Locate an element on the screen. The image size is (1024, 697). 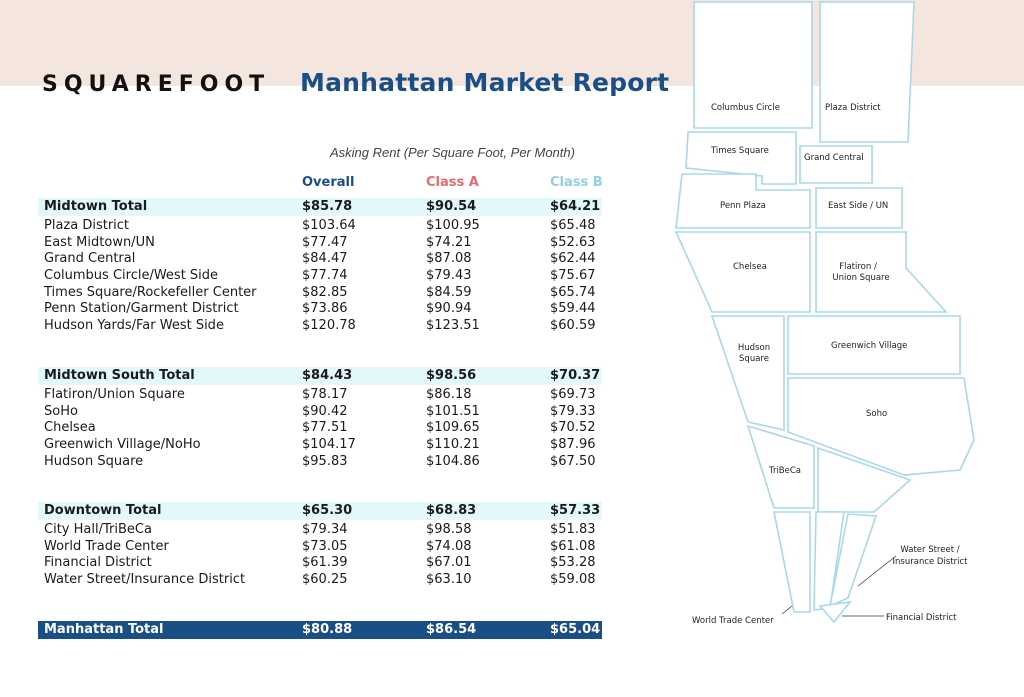
map-region-soho is located at coordinates (881, 426).